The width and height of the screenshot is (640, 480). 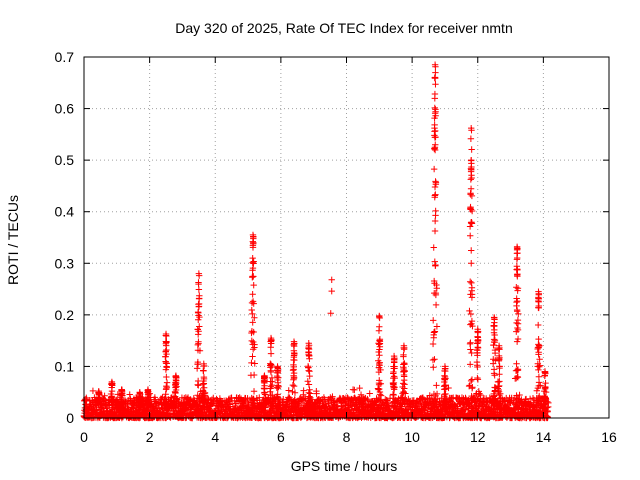 What do you see at coordinates (412, 437) in the screenshot?
I see `x-tick-label: 10` at bounding box center [412, 437].